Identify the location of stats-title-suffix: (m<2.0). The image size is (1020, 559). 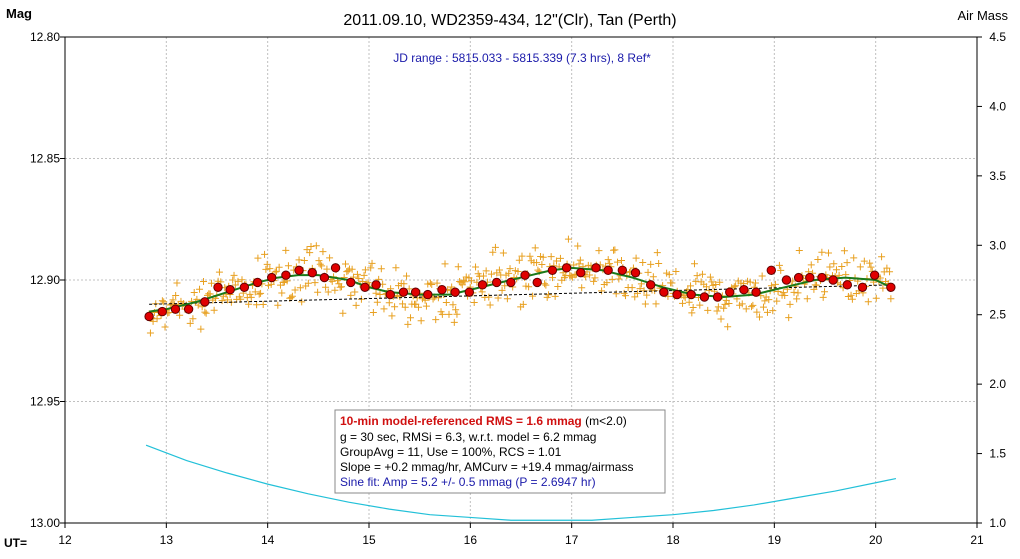
(604, 421).